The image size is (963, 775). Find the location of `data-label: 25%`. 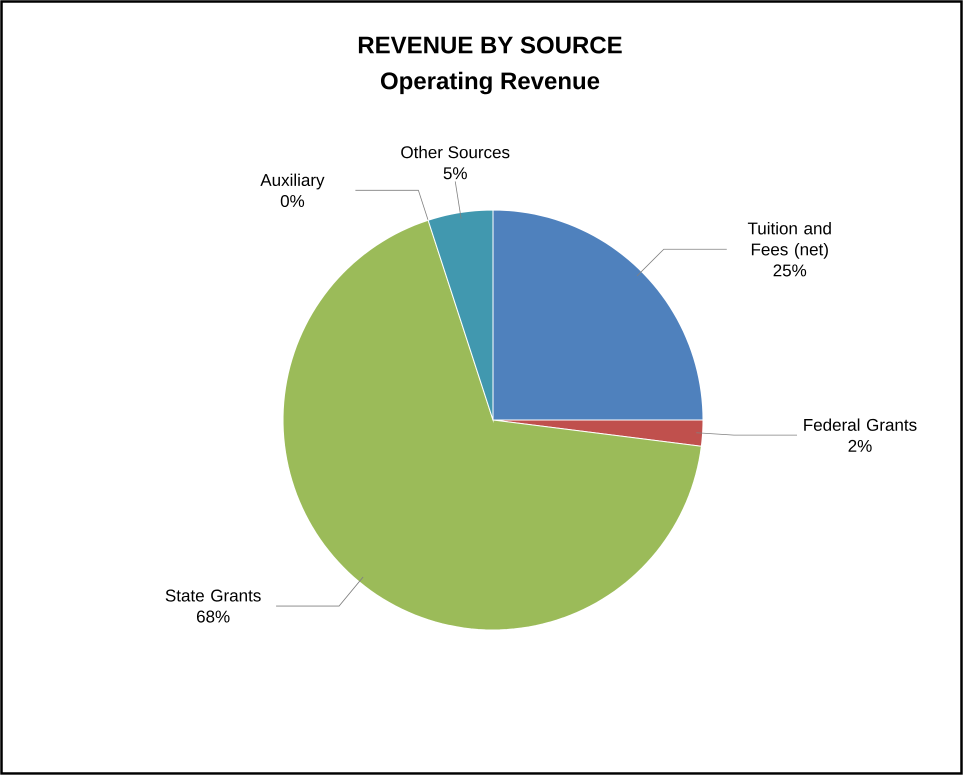

data-label: 25% is located at coordinates (790, 270).